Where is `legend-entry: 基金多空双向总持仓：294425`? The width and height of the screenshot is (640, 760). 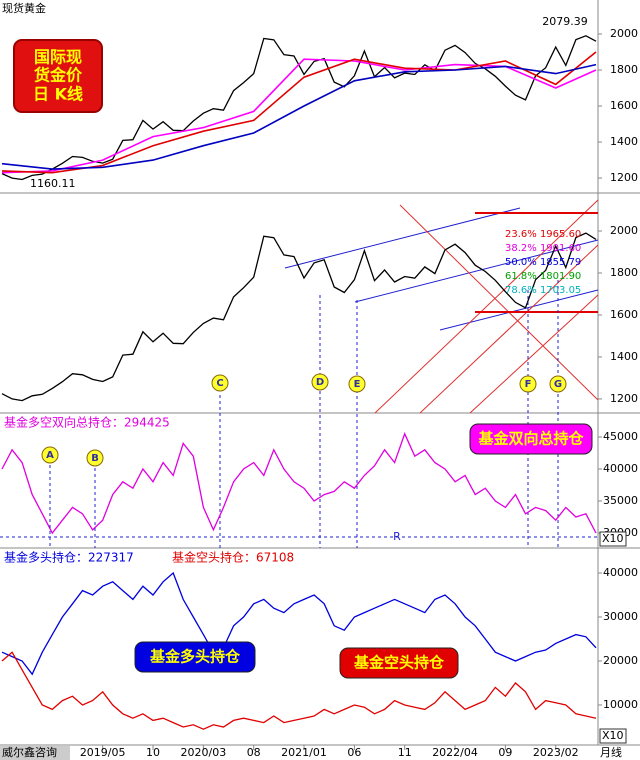
legend-entry: 基金多空双向总持仓：294425 is located at coordinates (87, 422).